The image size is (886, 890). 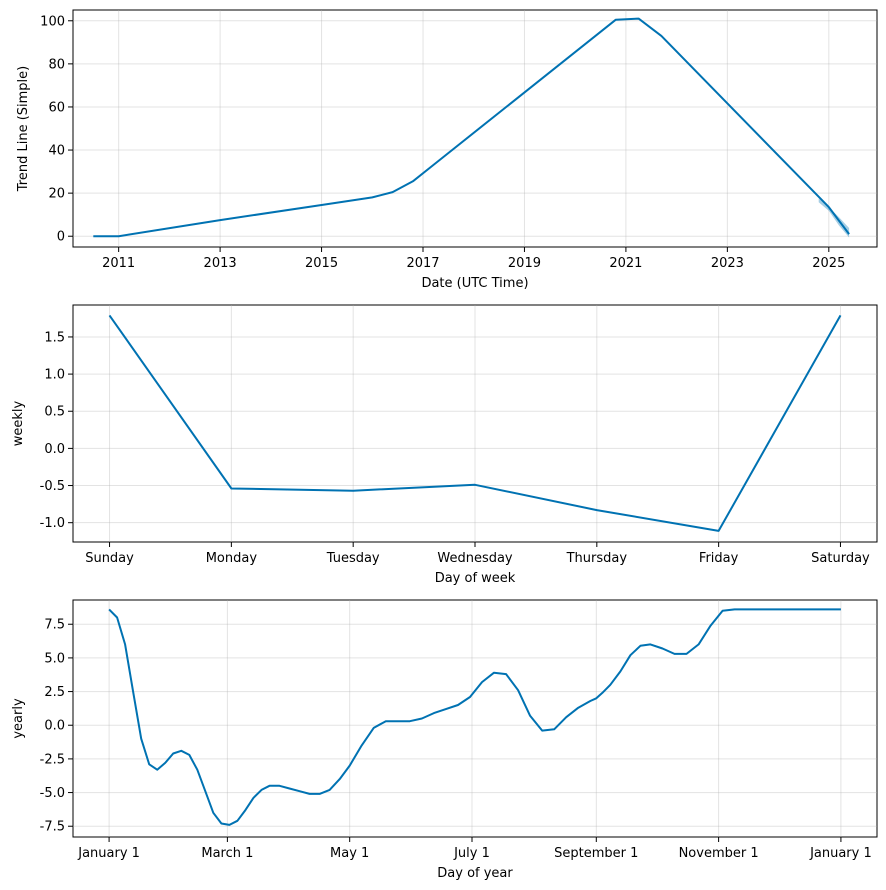 What do you see at coordinates (52, 827) in the screenshot?
I see `y-tick-label: -7.5` at bounding box center [52, 827].